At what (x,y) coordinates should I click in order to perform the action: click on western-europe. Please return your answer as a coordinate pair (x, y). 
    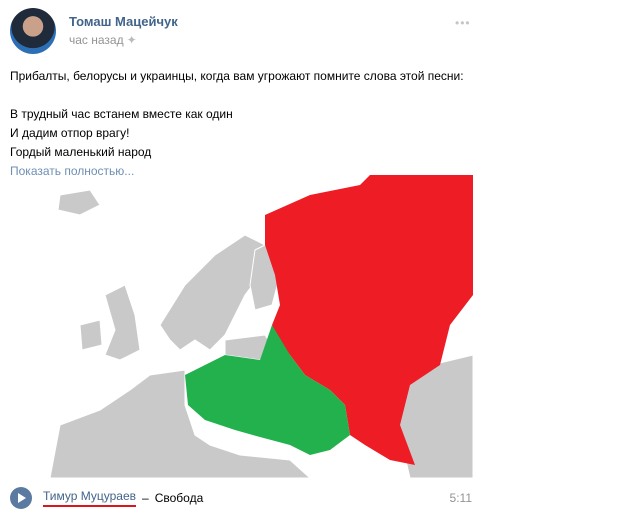
    Looking at the image, I should click on (180, 423).